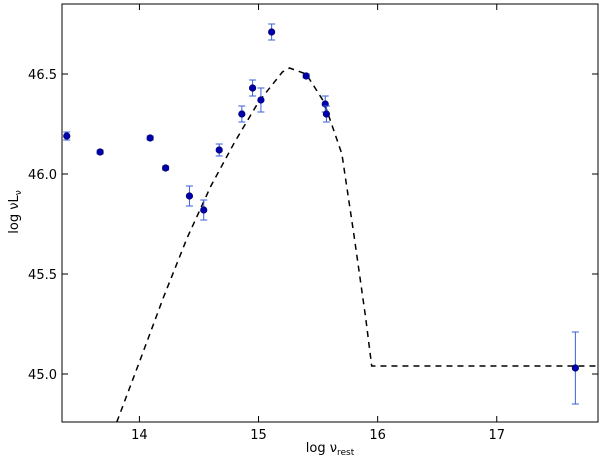  Describe the element at coordinates (42, 275) in the screenshot. I see `y-tick-label: 45.5` at that location.